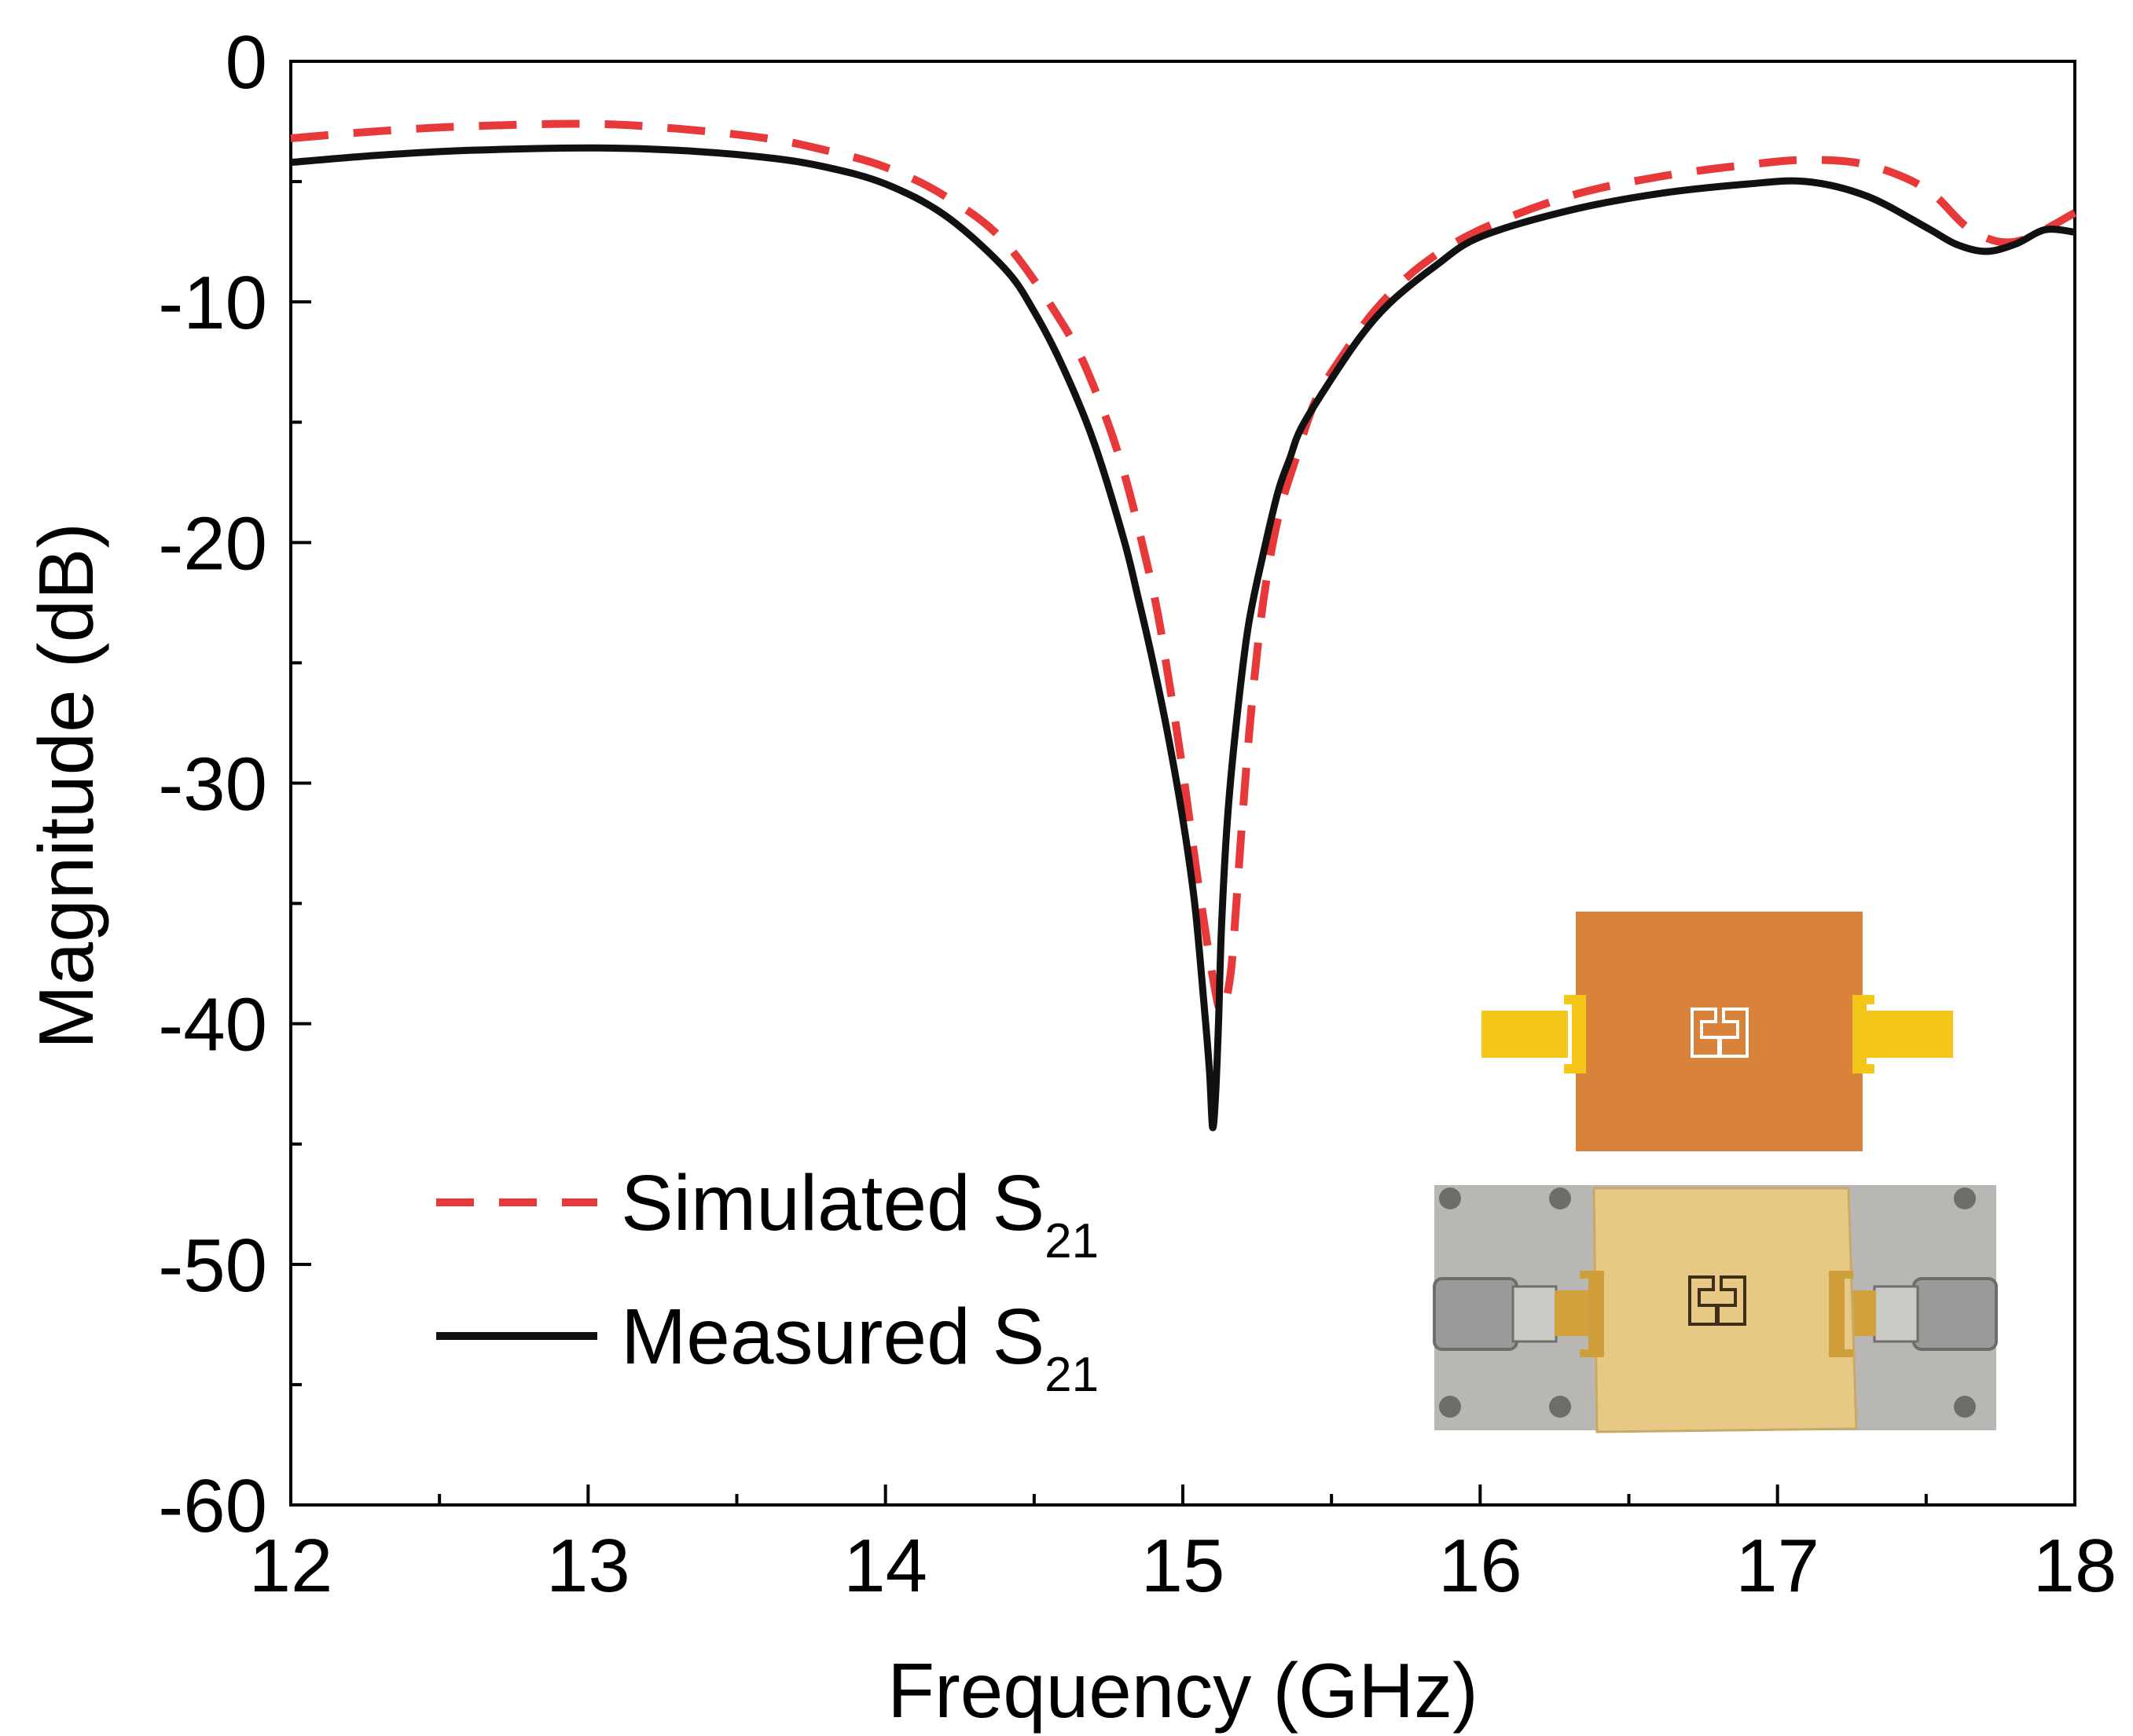 The image size is (2133, 1736). Describe the element at coordinates (212, 543) in the screenshot. I see `y-tick-label: -20` at that location.